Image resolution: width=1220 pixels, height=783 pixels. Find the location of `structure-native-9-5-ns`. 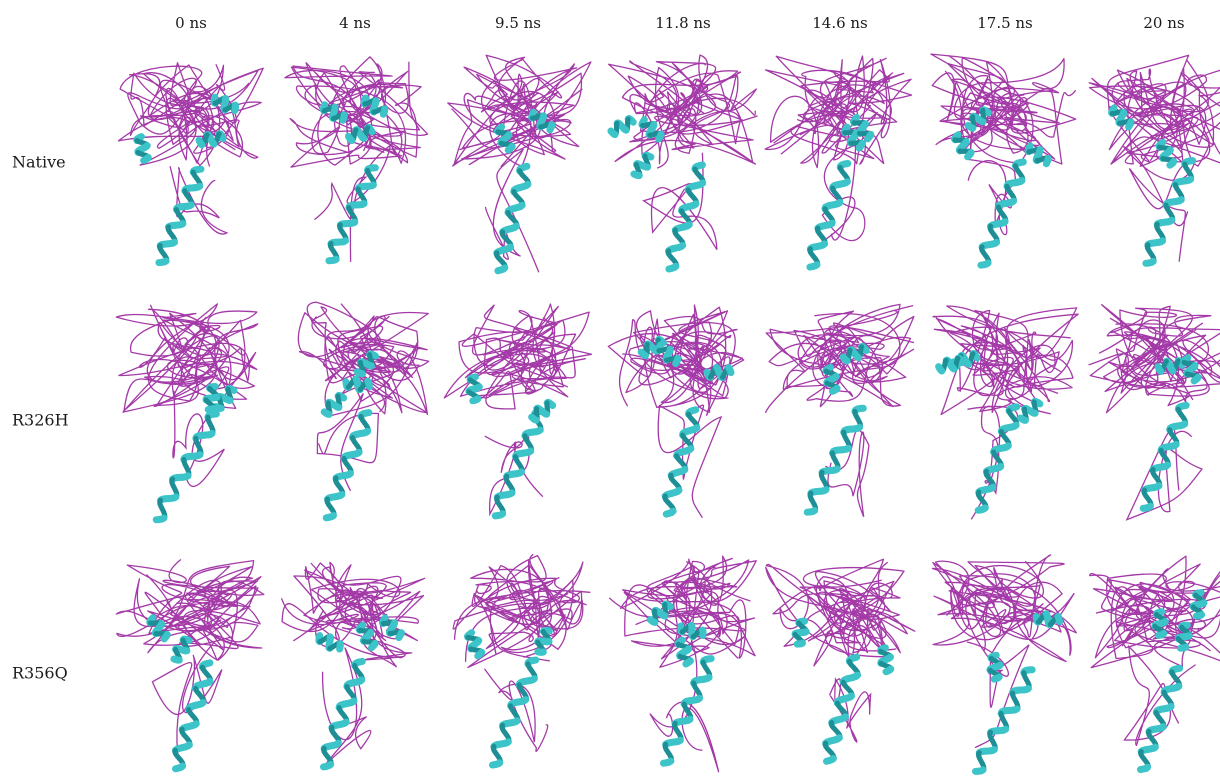

structure-native-9-5-ns is located at coordinates (518, 165).